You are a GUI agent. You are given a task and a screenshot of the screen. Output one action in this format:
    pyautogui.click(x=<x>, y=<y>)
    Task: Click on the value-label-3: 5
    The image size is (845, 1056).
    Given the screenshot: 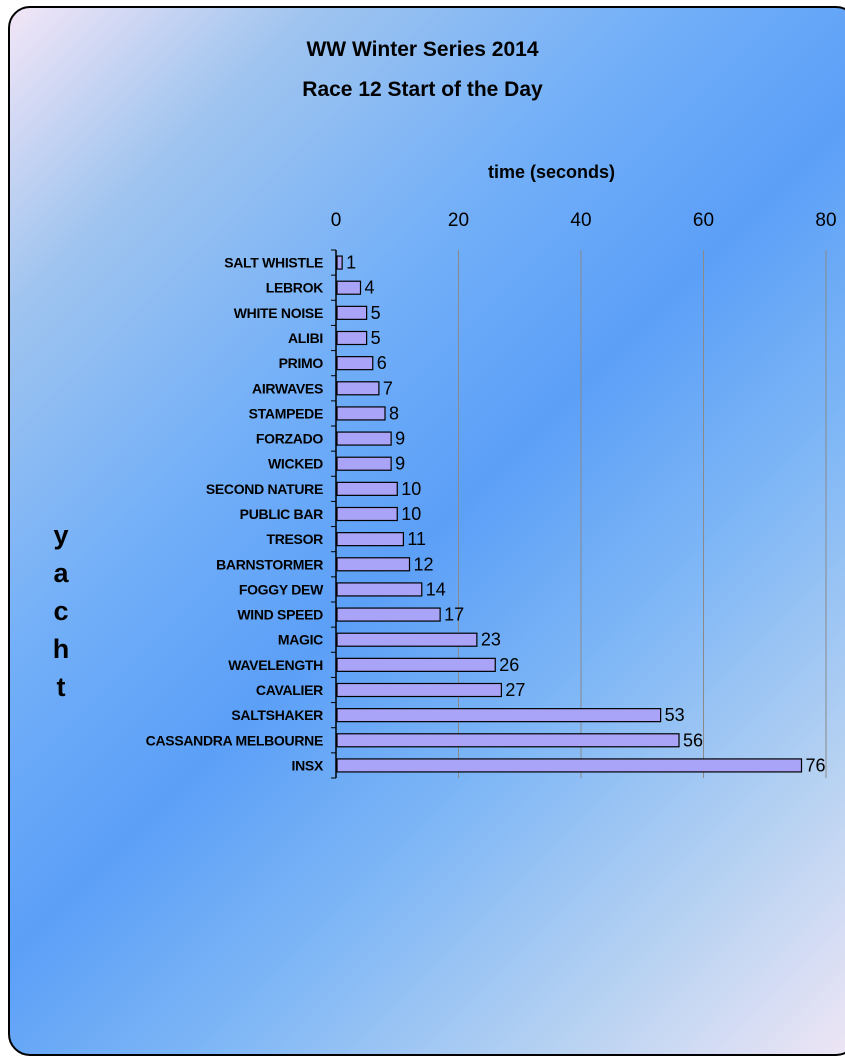 What is the action you would take?
    pyautogui.click(x=376, y=338)
    